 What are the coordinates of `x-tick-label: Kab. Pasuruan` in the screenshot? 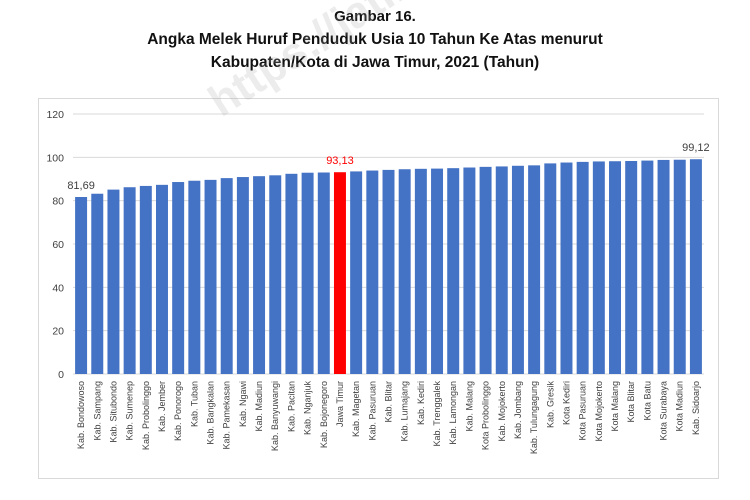 It's located at (372, 411).